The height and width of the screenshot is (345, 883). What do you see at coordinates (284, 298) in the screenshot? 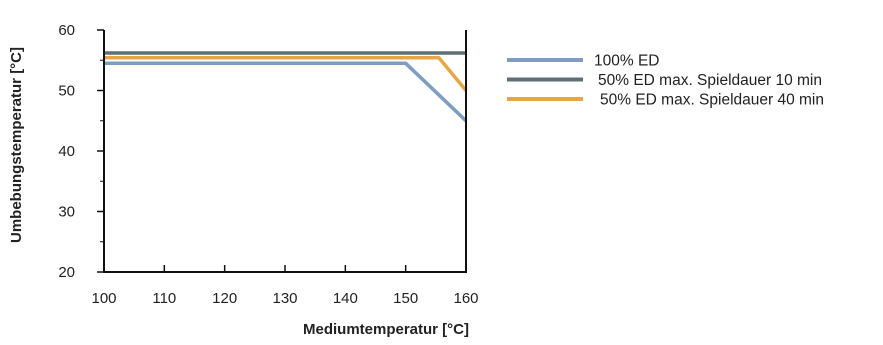
I see `x-tick-label: 130` at bounding box center [284, 298].